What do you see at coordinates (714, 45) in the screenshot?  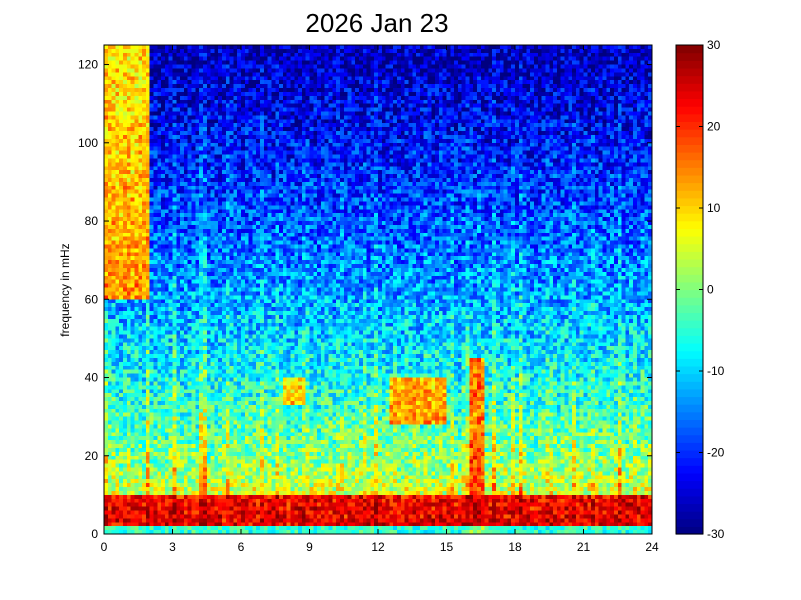 I see `colorbar-tick-label: 30` at bounding box center [714, 45].